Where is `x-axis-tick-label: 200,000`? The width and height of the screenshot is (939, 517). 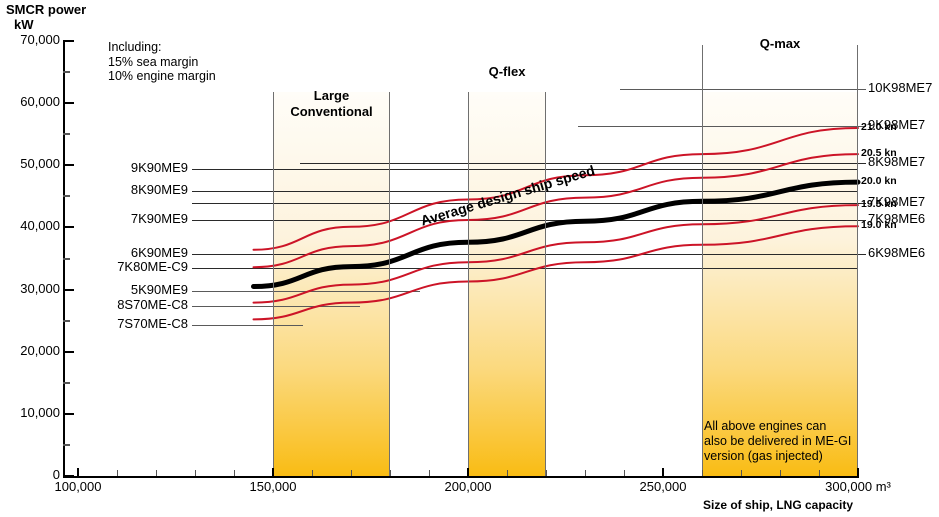
x-axis-tick-label: 200,000 is located at coordinates (468, 486).